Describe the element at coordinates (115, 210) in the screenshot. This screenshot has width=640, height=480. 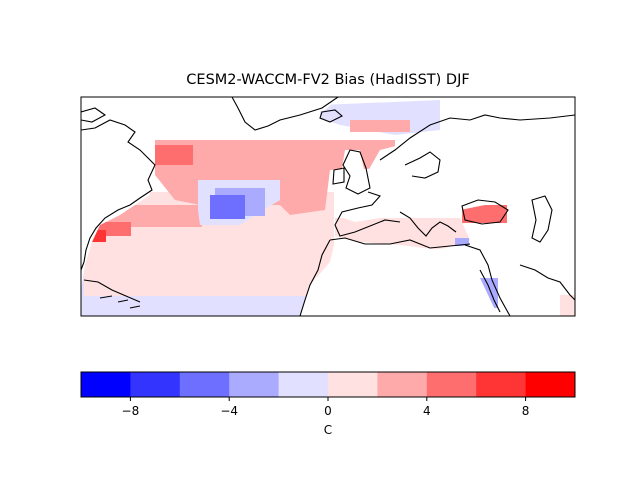
I see `north-america-land` at that location.